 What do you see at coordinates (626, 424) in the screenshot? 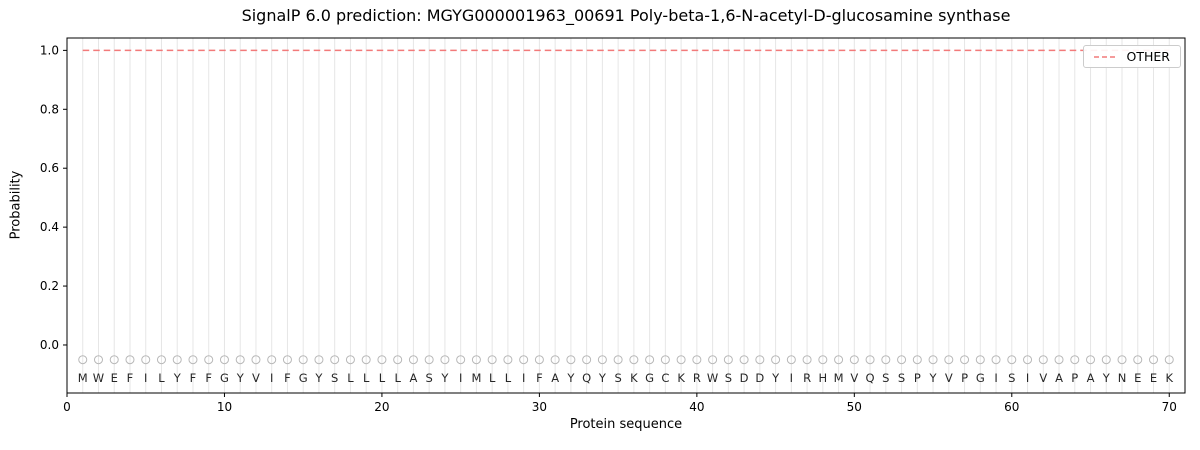
I see `x-axis-label: Protein sequence` at bounding box center [626, 424].